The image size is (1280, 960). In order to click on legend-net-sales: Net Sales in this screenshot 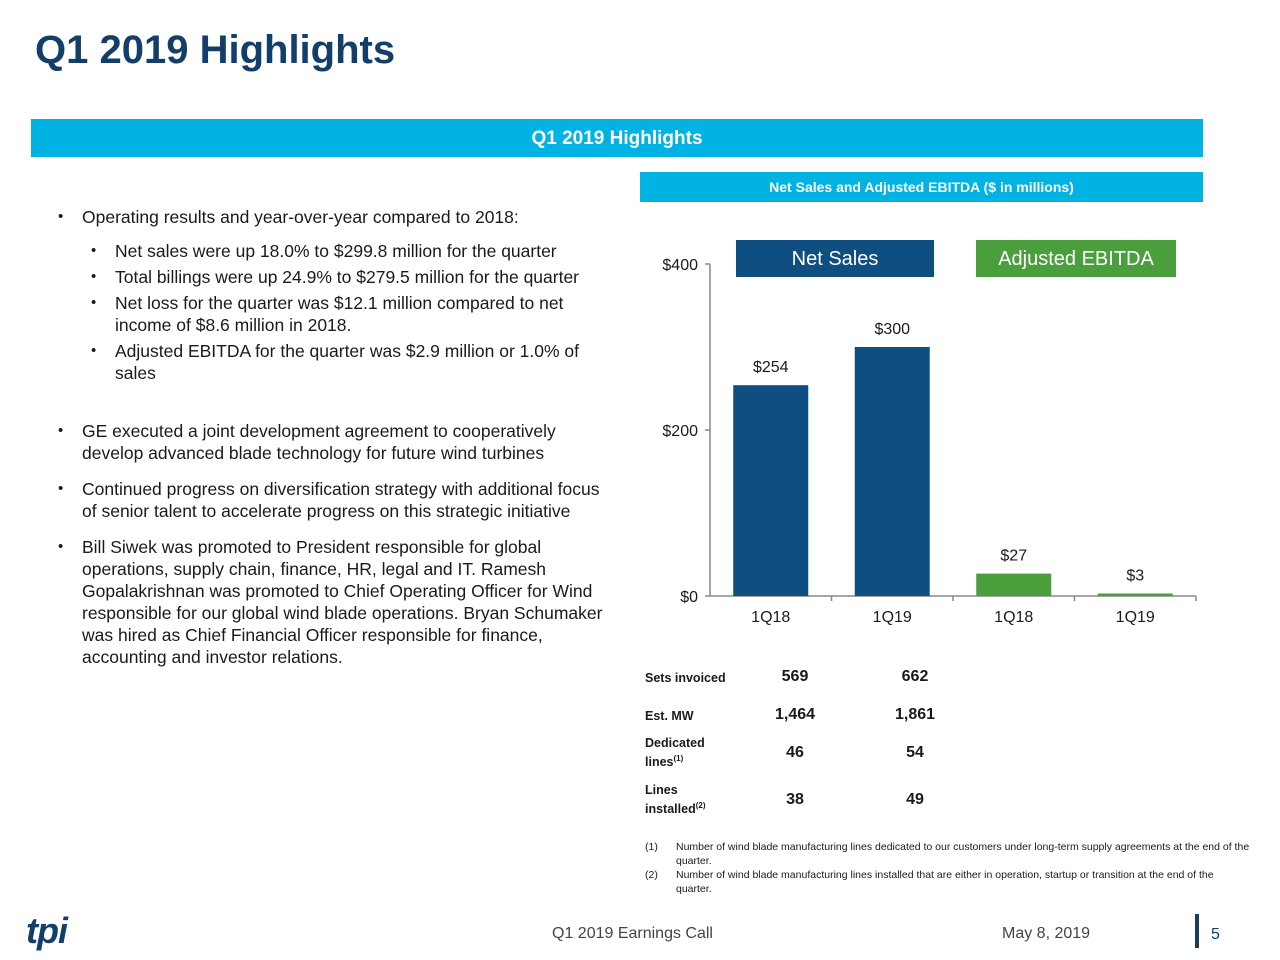, I will do `click(835, 258)`.